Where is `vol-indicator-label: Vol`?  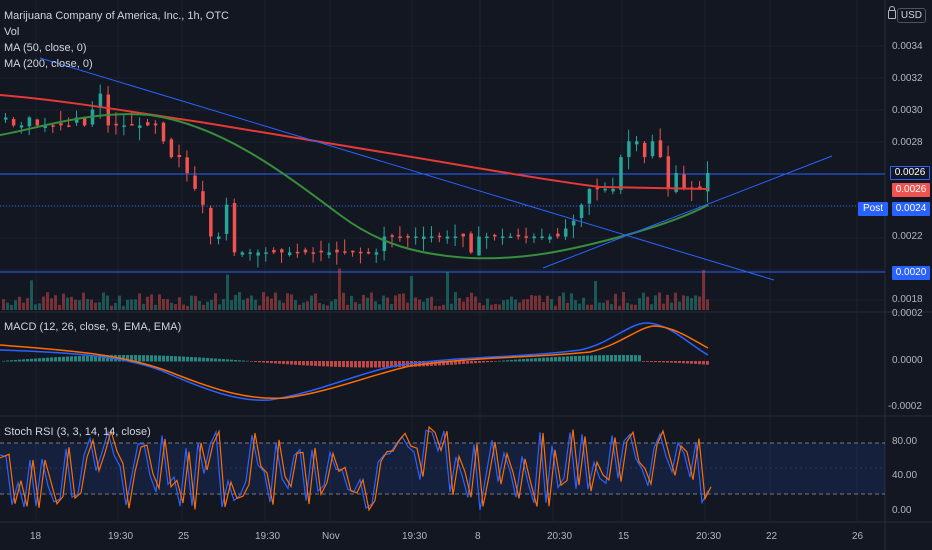 vol-indicator-label: Vol is located at coordinates (12, 32).